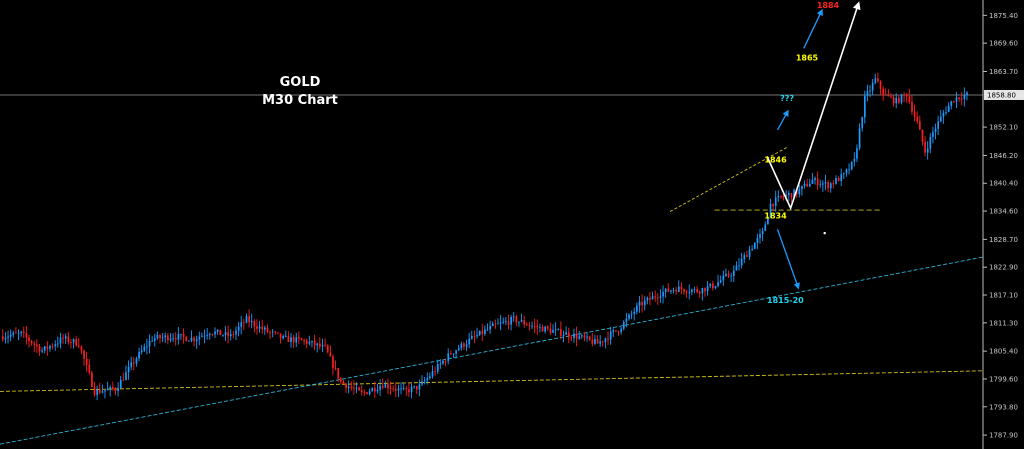 The width and height of the screenshot is (1024, 449). Describe the element at coordinates (813, 106) in the screenshot. I see `white-projection-arrow` at that location.